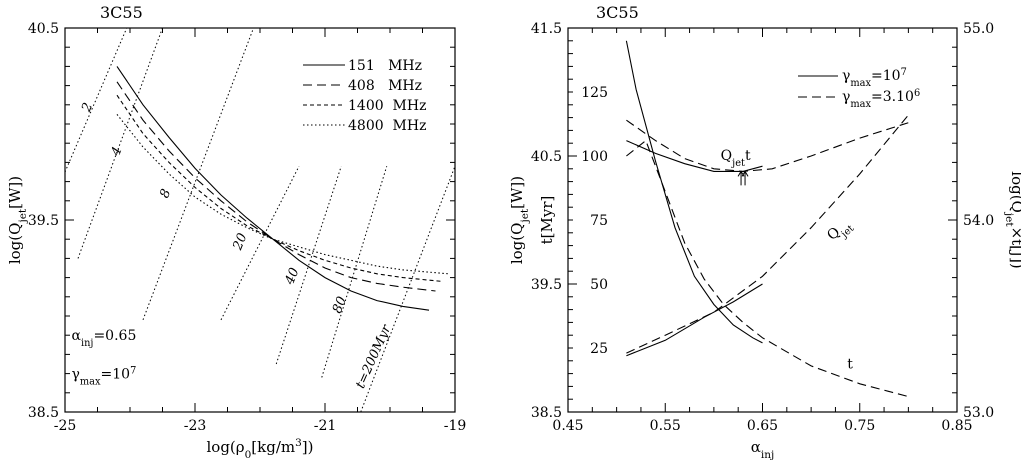 This screenshot has width=1021, height=460. What do you see at coordinates (850, 364) in the screenshot?
I see `curve-label-t: t` at bounding box center [850, 364].